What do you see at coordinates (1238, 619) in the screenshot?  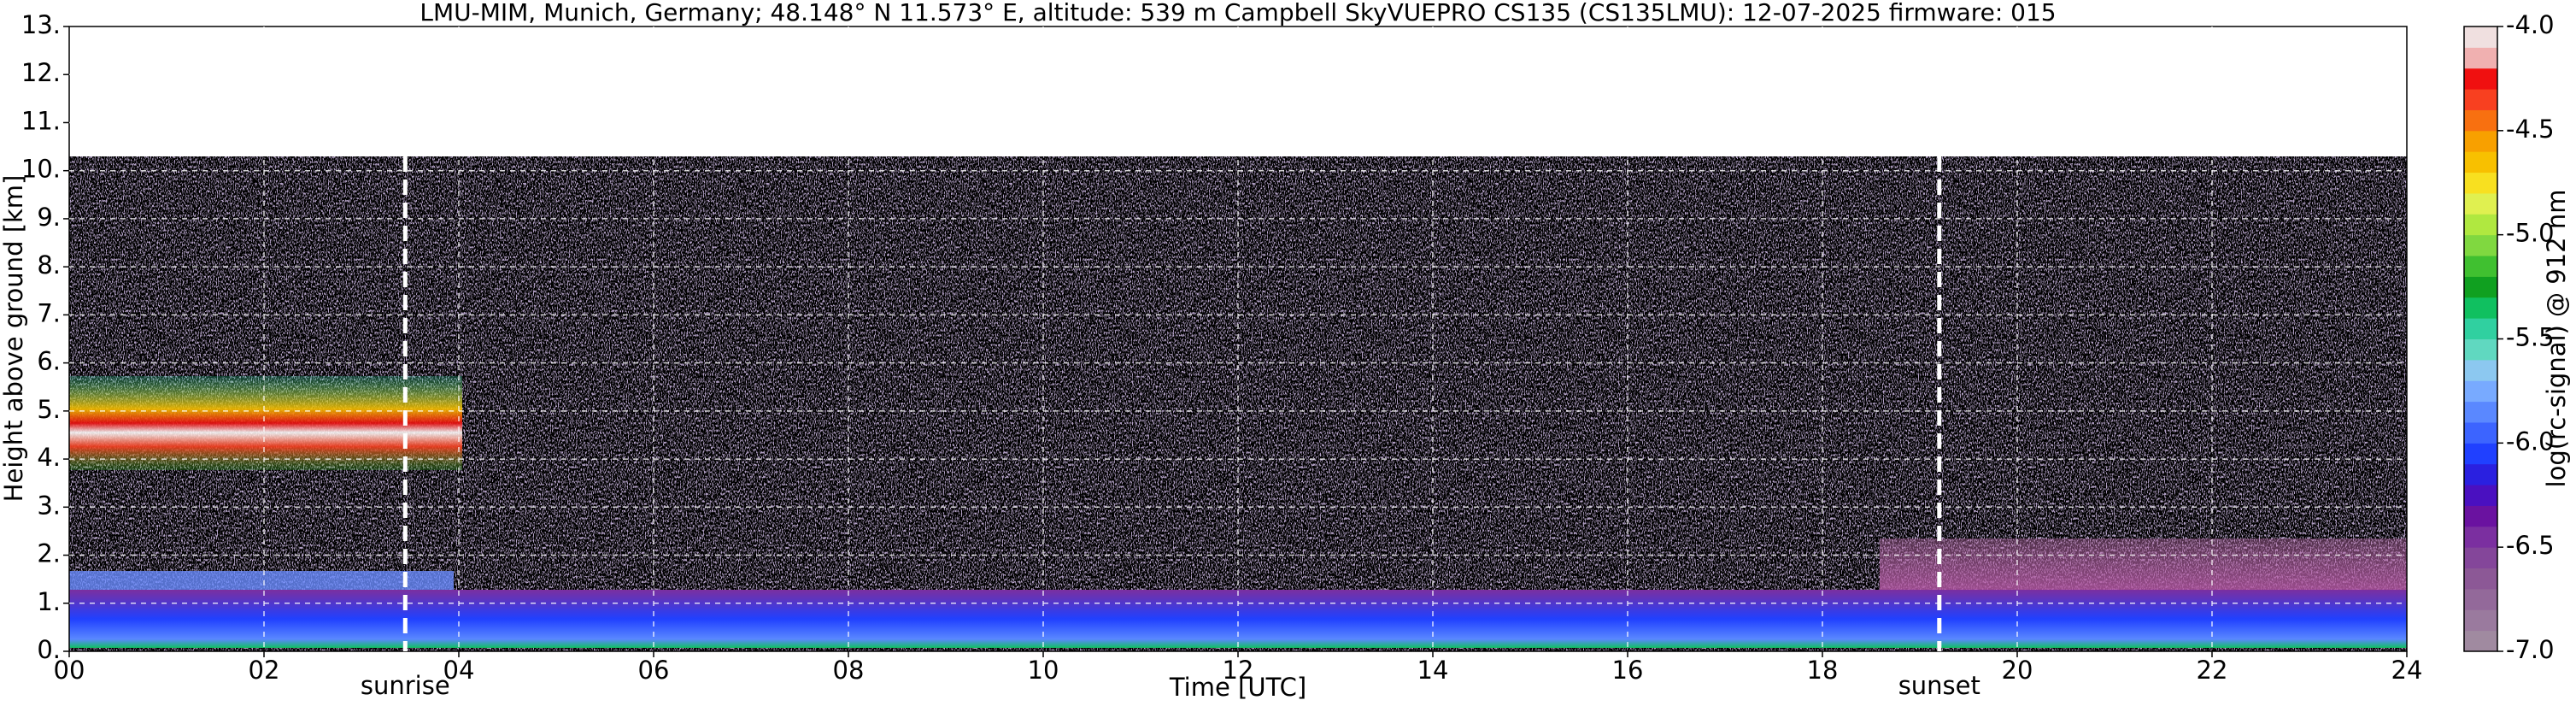 I see `boundary-layer` at bounding box center [1238, 619].